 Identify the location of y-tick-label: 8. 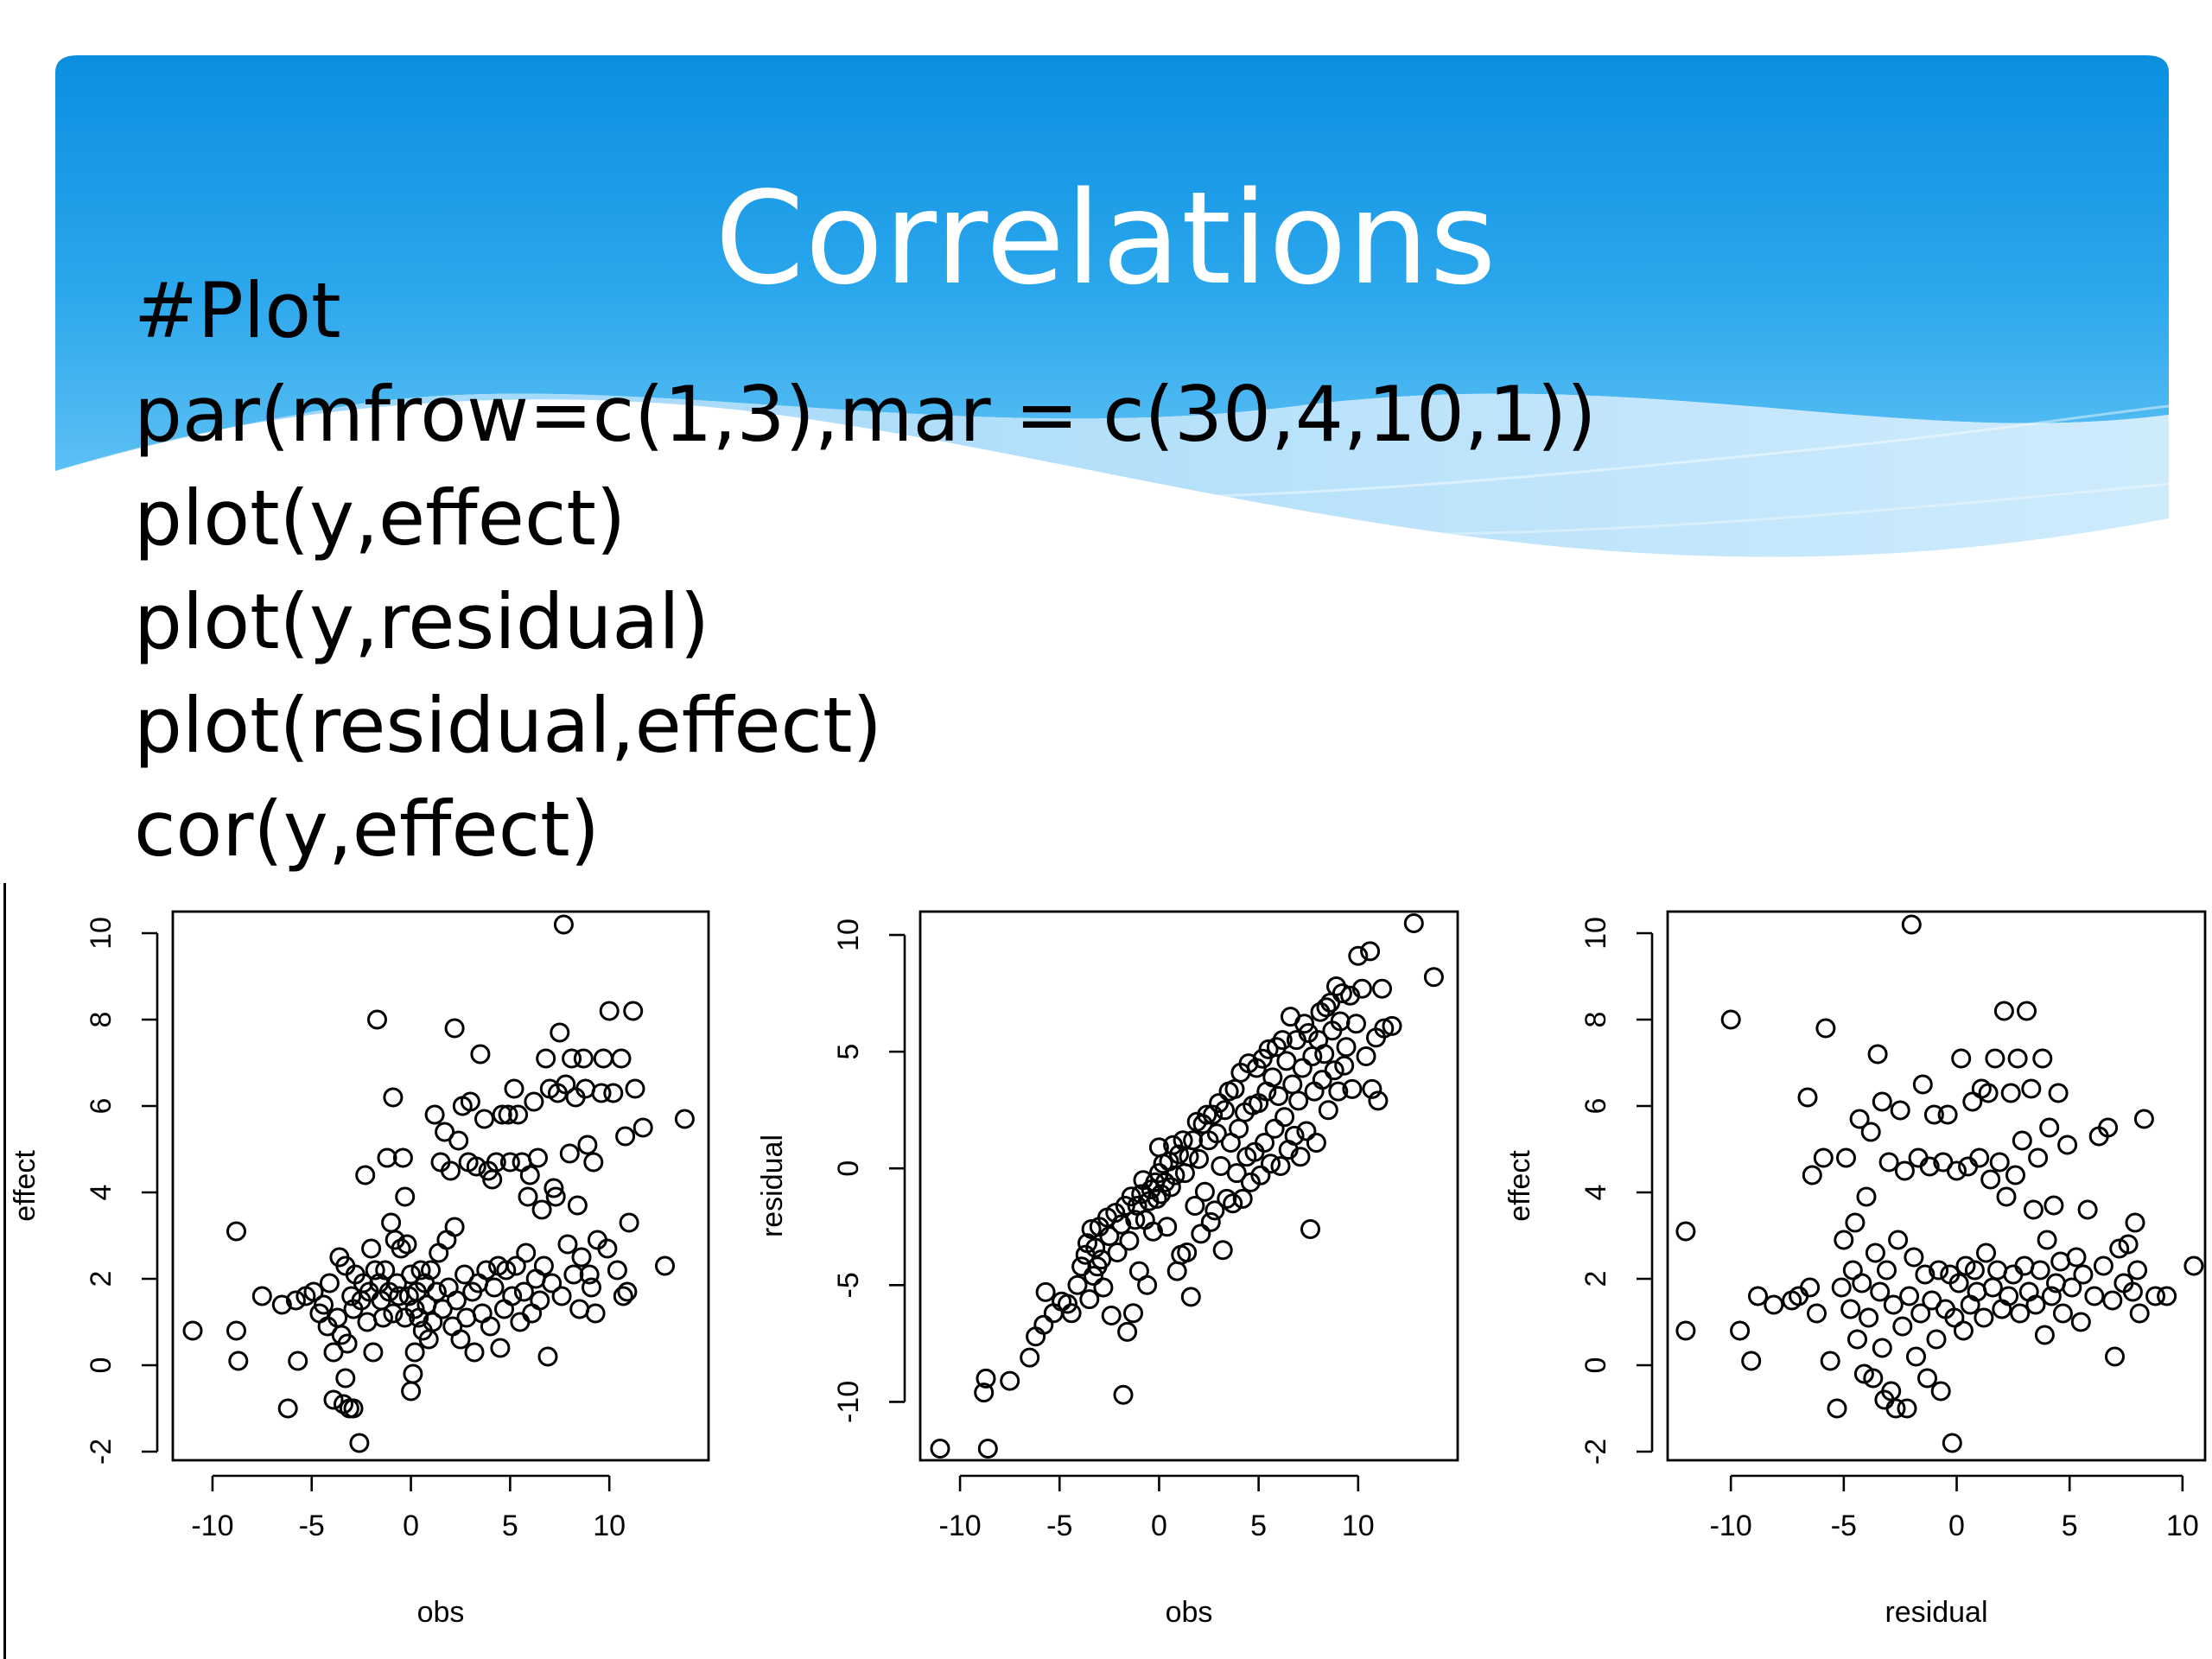
(1596, 1020).